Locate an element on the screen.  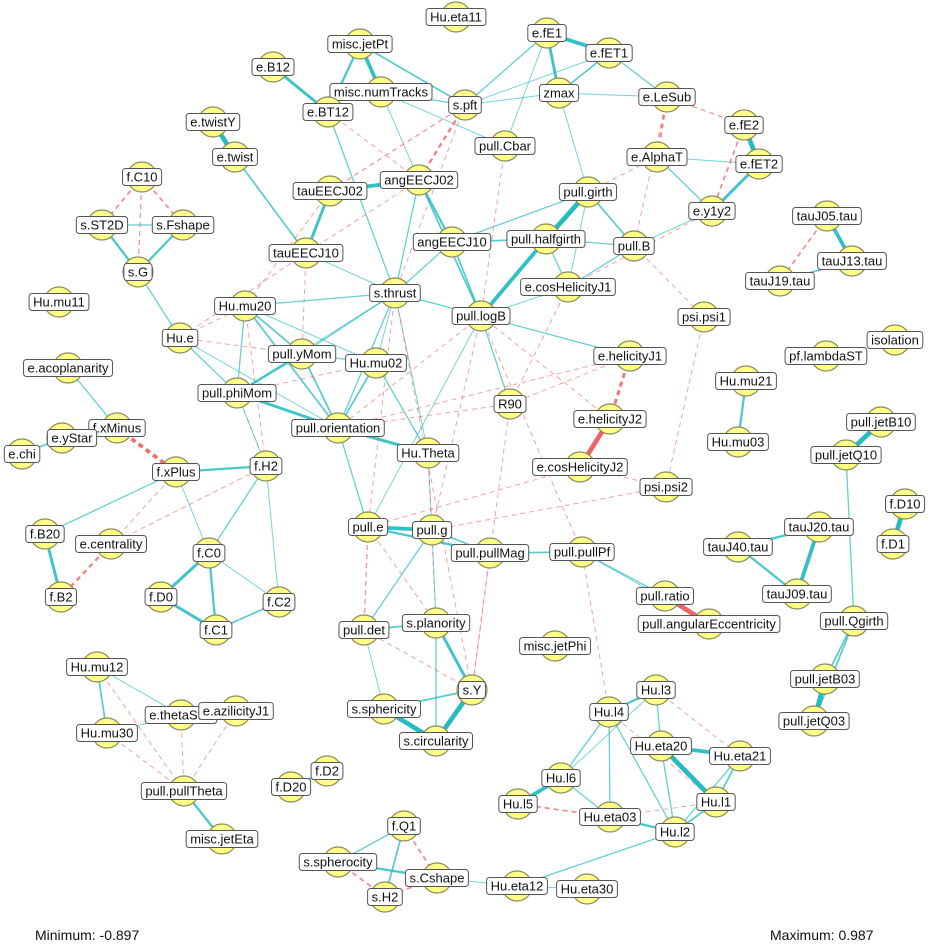
node-e-chi: e.chi is located at coordinates (22, 454).